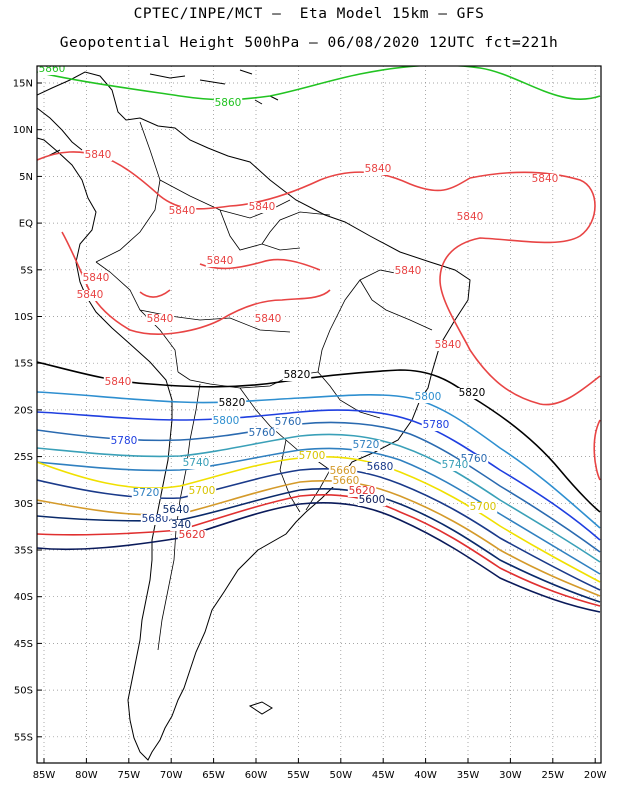 This screenshot has width=618, height=800. Describe the element at coordinates (214, 87) in the screenshot. I see `caribbean-islands` at that location.